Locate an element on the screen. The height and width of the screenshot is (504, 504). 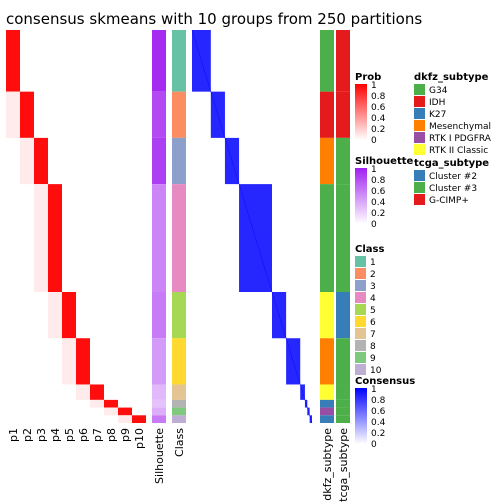
column-label: p1 is located at coordinates (13, 435).